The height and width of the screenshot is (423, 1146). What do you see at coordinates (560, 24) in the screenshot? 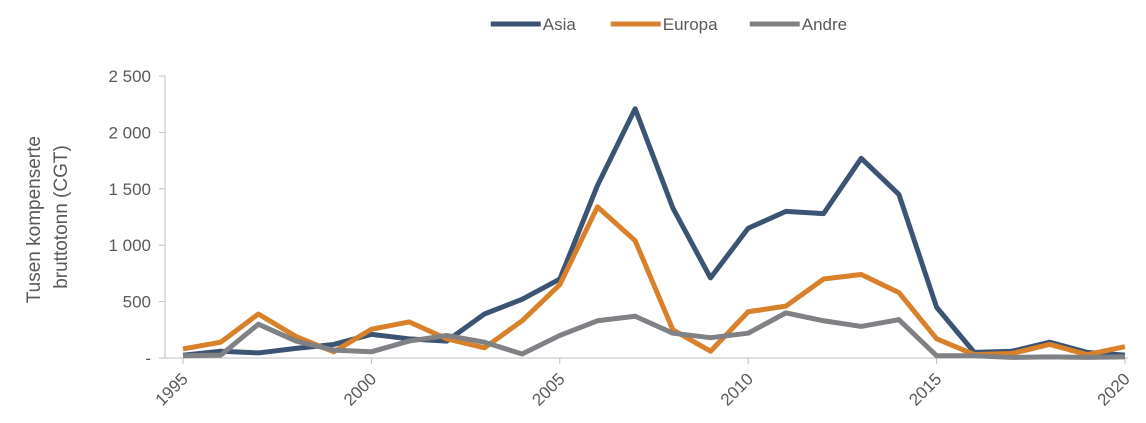
I see `legend-label: Asia` at bounding box center [560, 24].